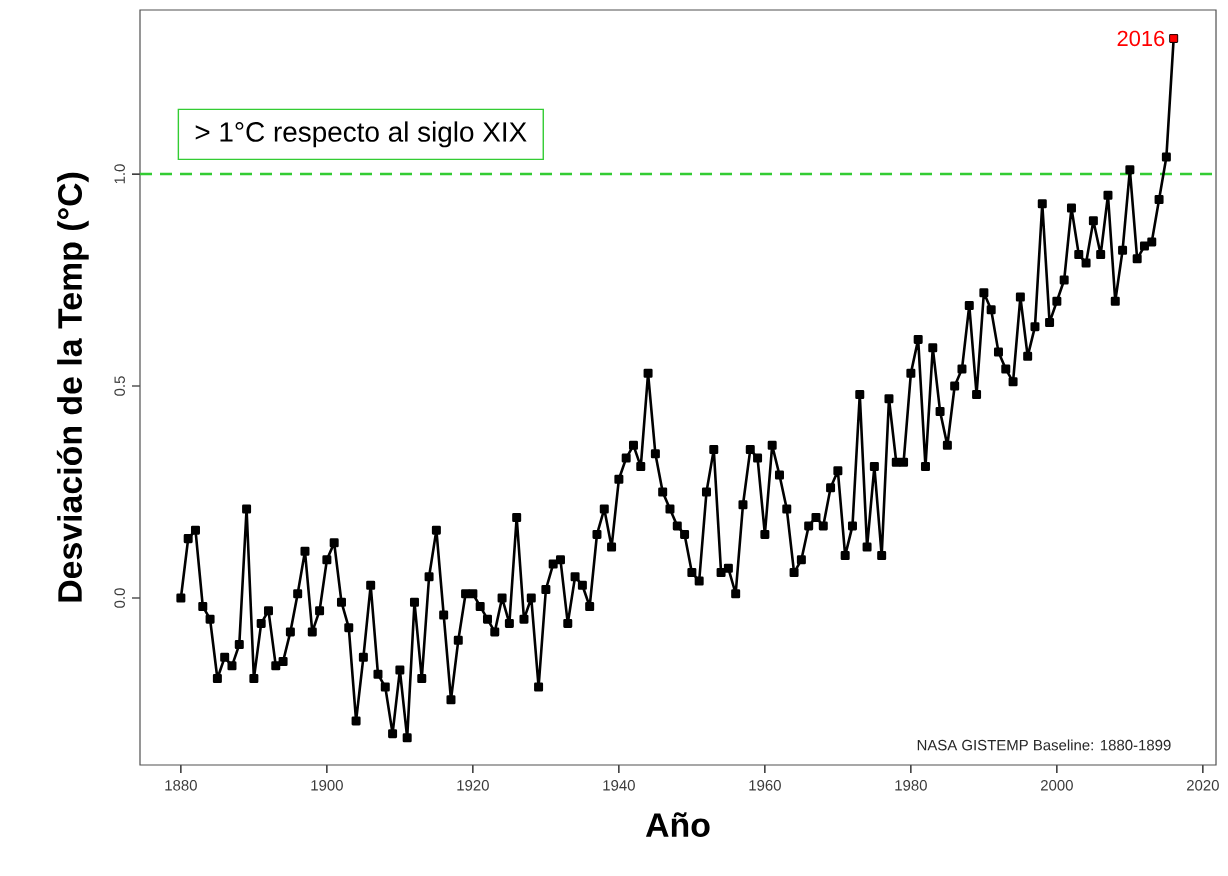  I want to click on x-tick-label: 2000, so click(1057, 785).